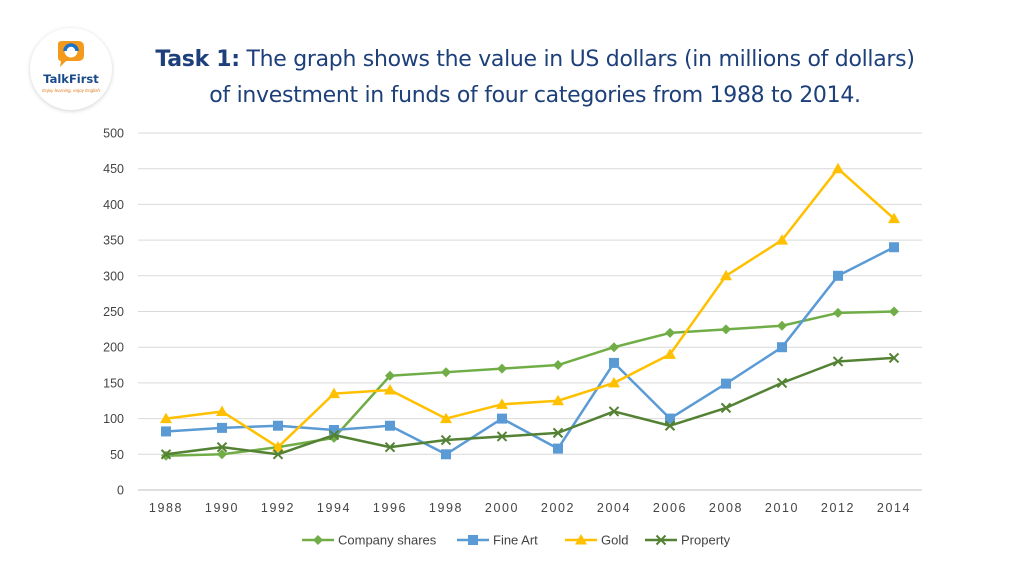 This screenshot has width=1024, height=576. What do you see at coordinates (71, 90) in the screenshot?
I see `logo-tagline: Enjoy learning, enjoy English` at bounding box center [71, 90].